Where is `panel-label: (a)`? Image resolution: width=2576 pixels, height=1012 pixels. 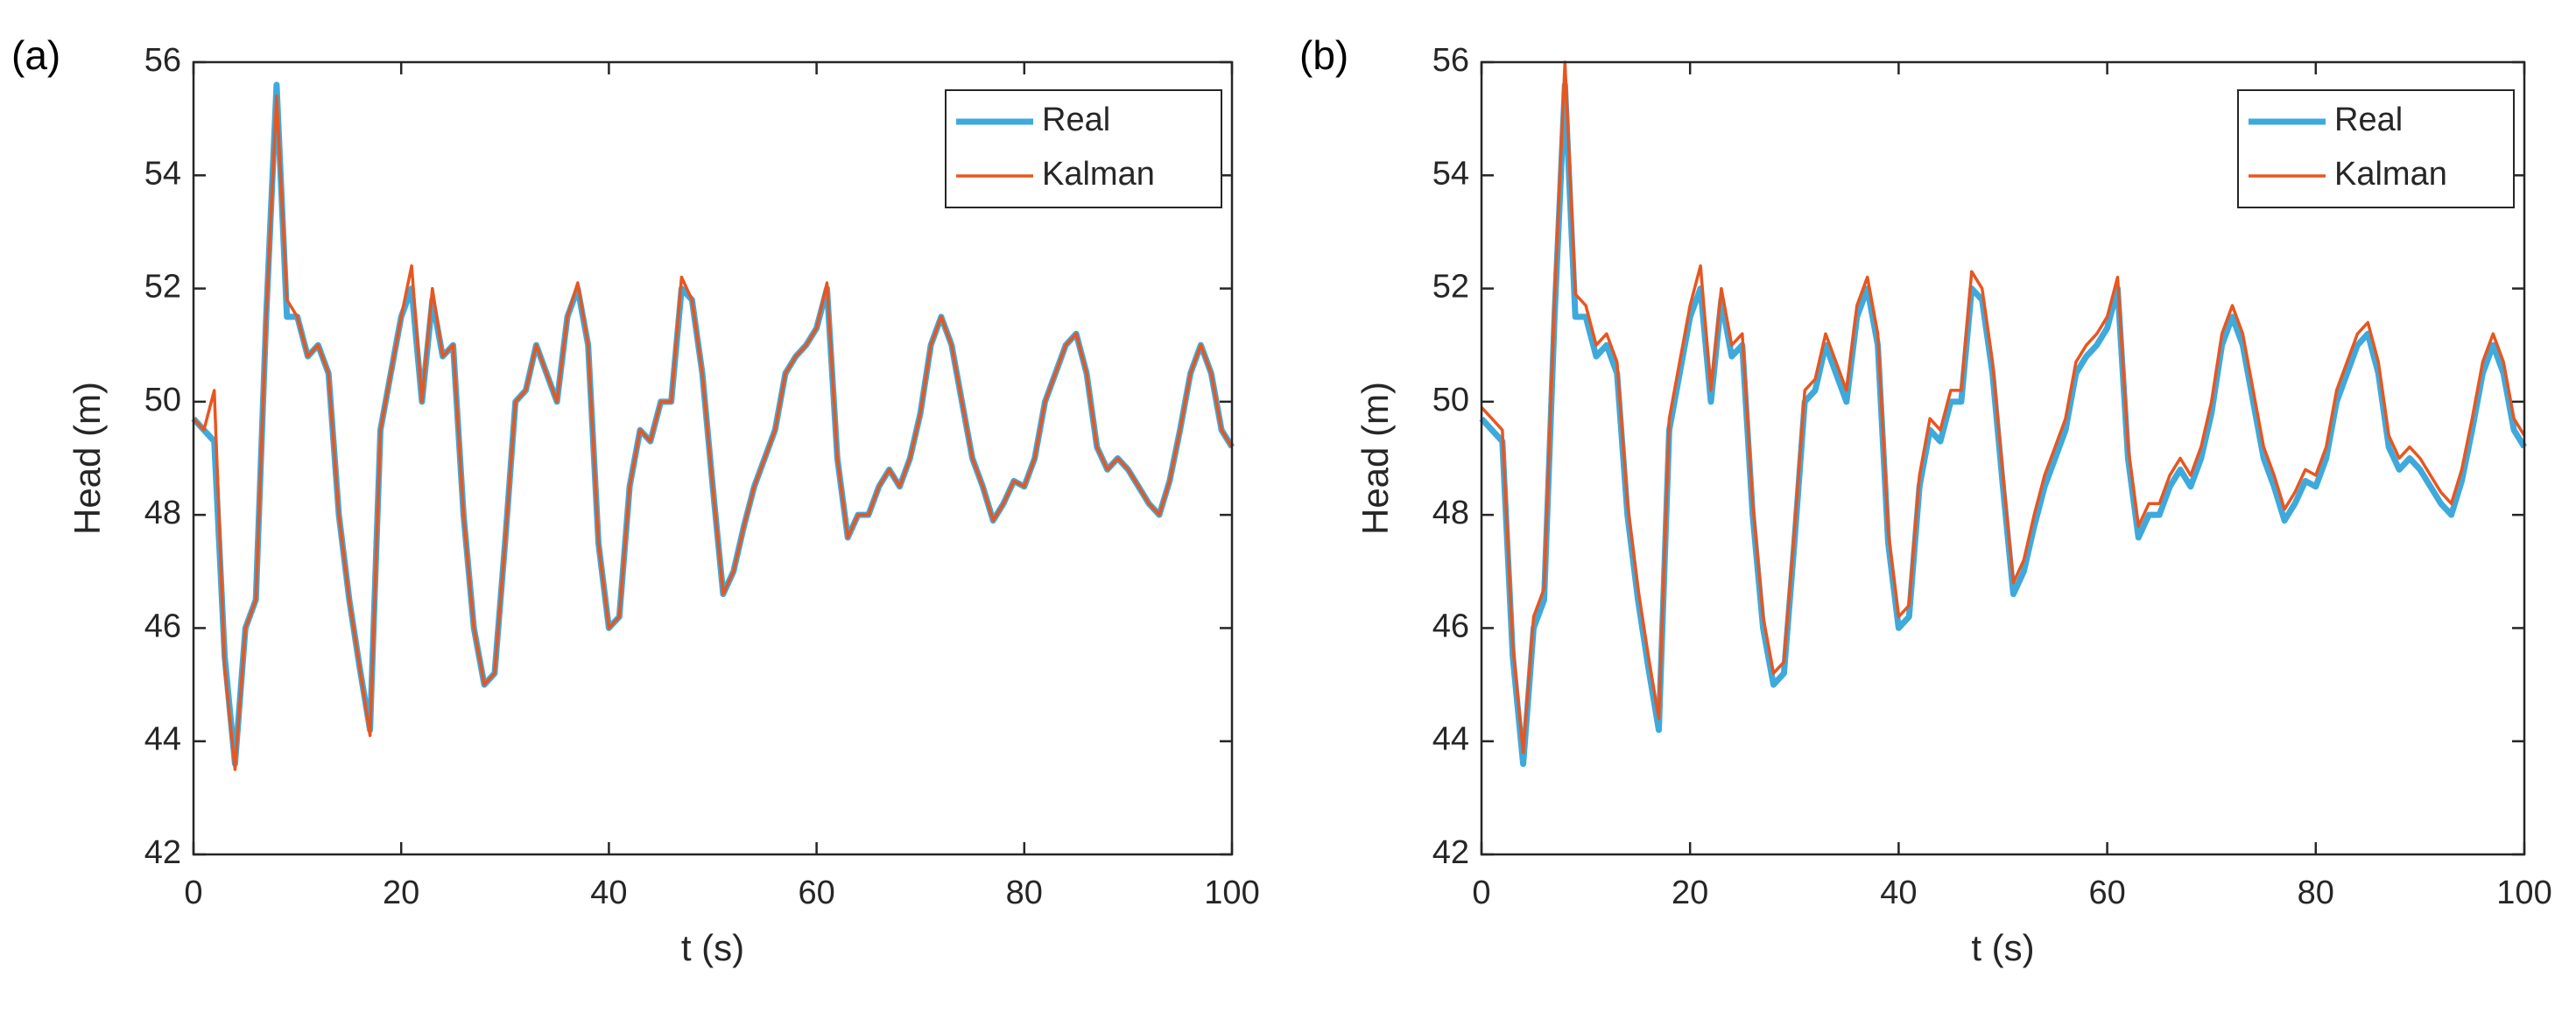
panel-label: (a) is located at coordinates (35, 55).